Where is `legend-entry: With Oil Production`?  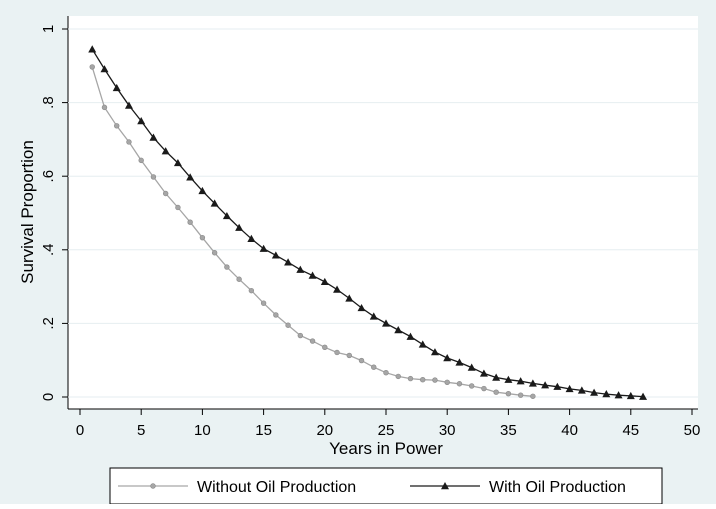 legend-entry: With Oil Production is located at coordinates (518, 487).